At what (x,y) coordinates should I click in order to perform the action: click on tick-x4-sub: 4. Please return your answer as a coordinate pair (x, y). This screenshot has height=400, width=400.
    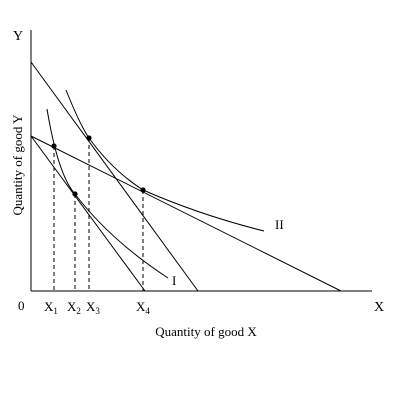
    Looking at the image, I should click on (147, 311).